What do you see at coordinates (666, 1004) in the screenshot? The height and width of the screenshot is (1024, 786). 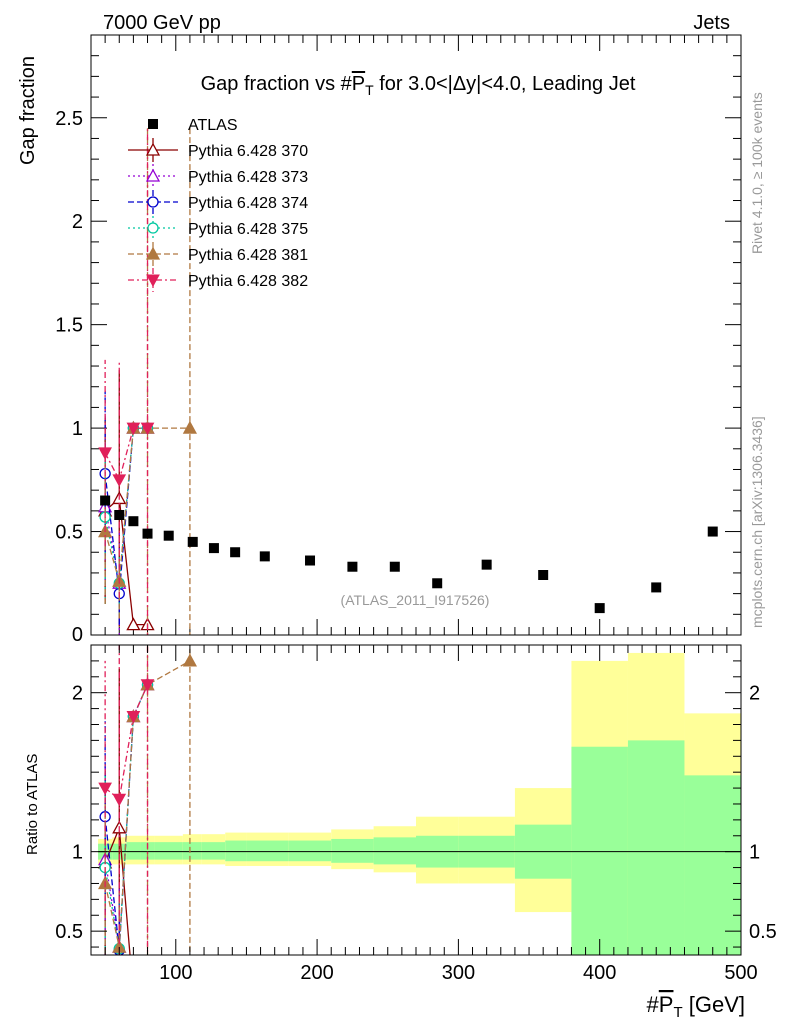 I see `x-label-p: P` at bounding box center [666, 1004].